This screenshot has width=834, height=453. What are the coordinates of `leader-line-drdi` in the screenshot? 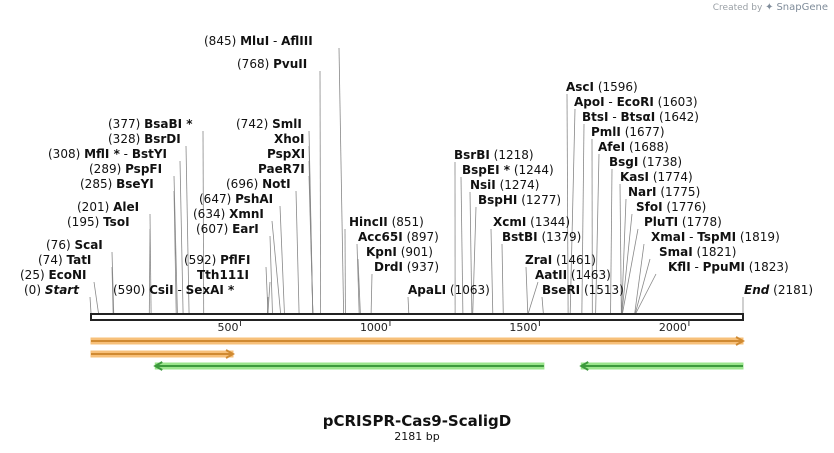 It's located at (371, 293).